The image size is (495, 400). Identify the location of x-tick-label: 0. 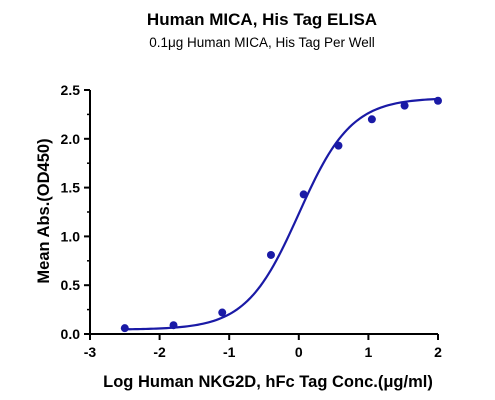
(299, 352).